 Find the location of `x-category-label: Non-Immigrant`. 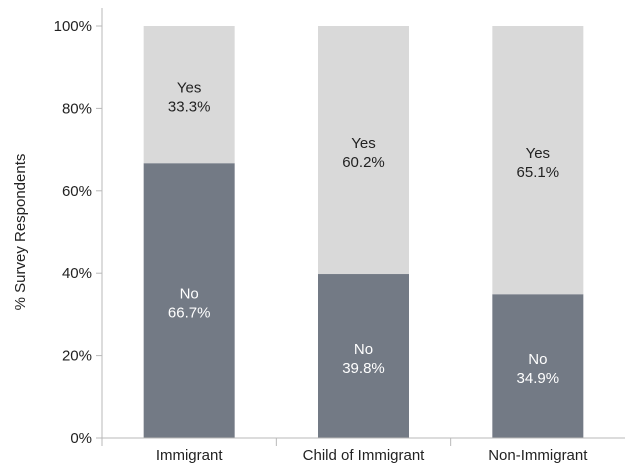

x-category-label: Non-Immigrant is located at coordinates (538, 455).